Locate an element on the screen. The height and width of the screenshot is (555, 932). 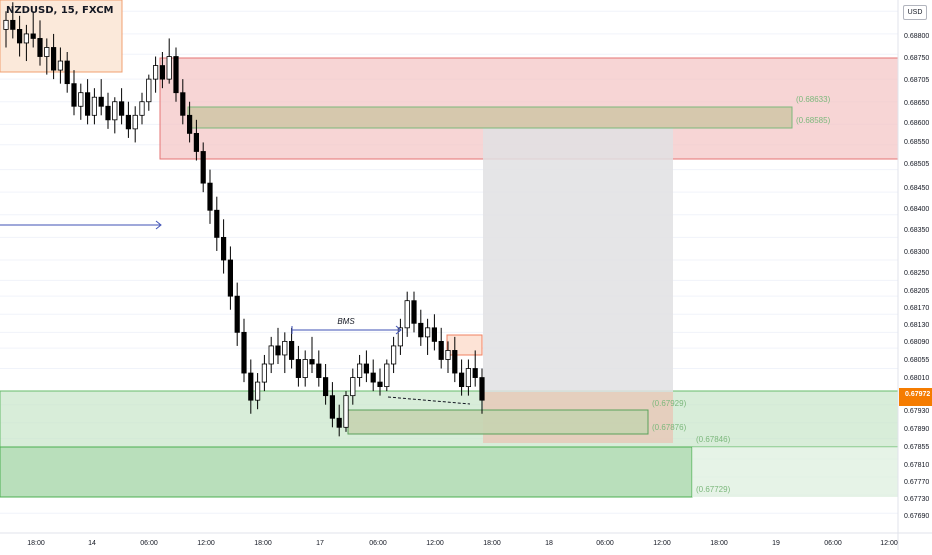
order-block-upper is located at coordinates (490, 117).